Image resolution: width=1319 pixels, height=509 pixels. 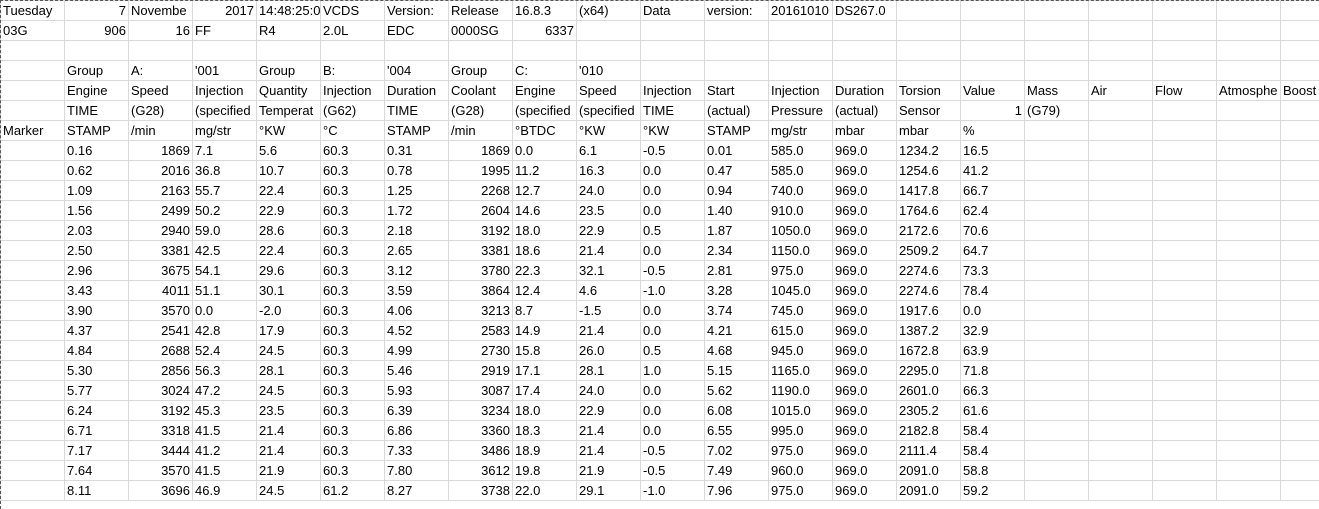 What do you see at coordinates (416, 10) in the screenshot?
I see `cell: Version:` at bounding box center [416, 10].